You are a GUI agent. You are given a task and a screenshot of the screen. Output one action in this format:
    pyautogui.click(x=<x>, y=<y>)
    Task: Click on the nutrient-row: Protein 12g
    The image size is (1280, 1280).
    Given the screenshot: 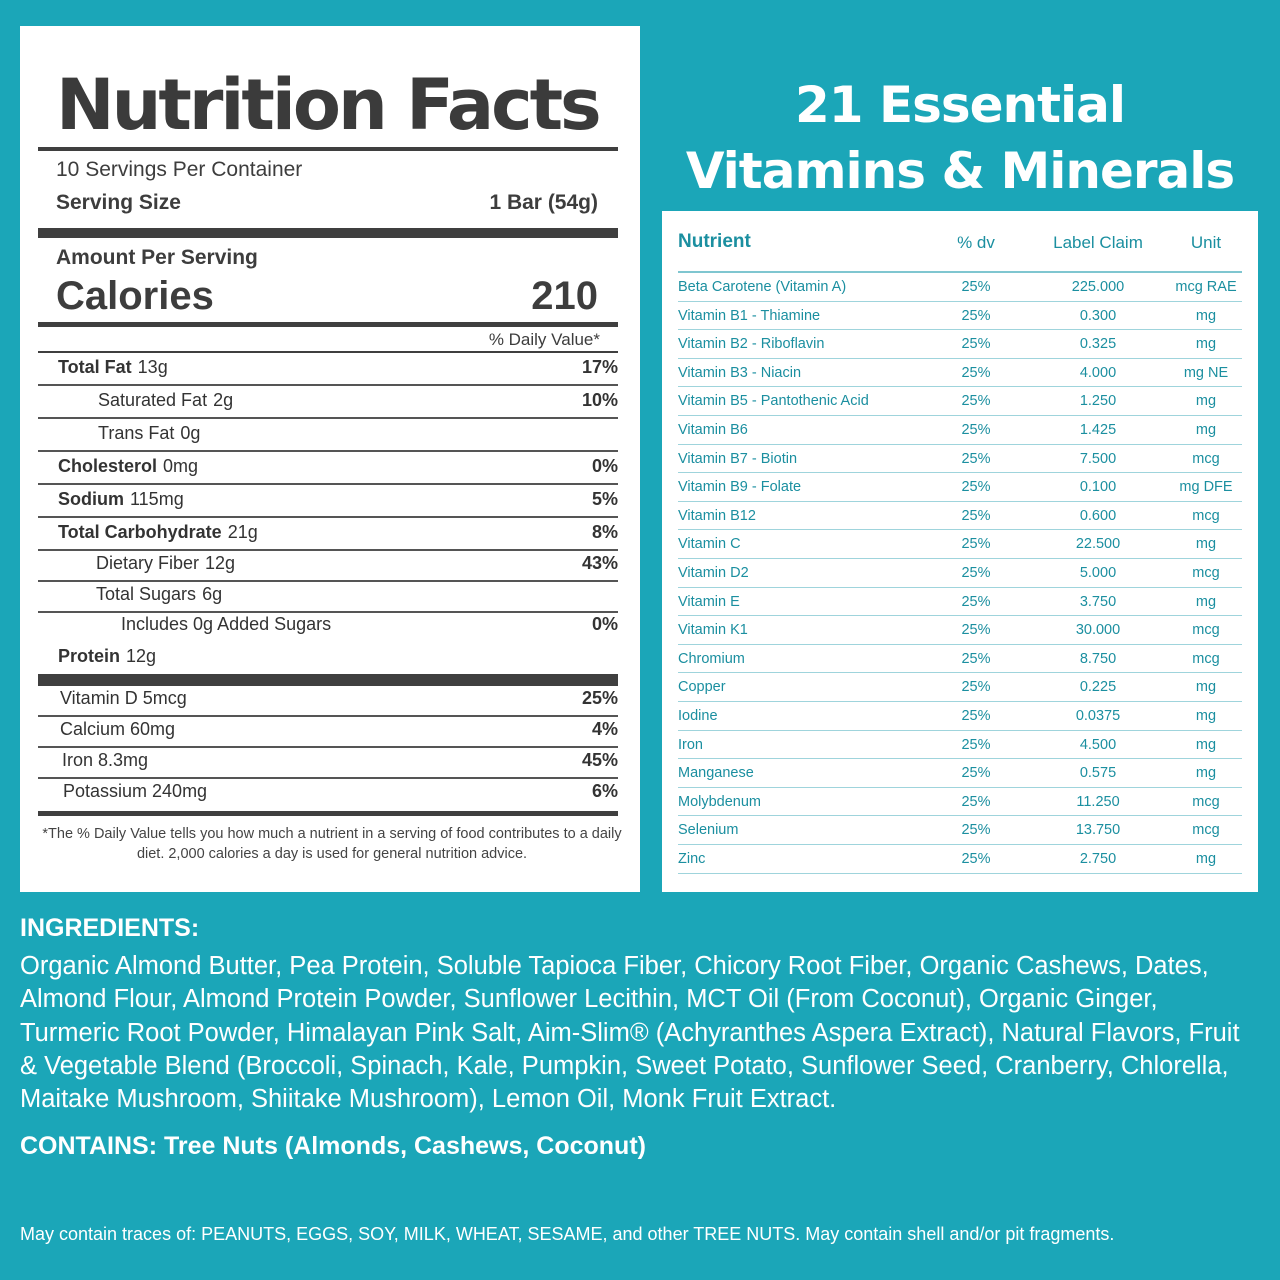 What is the action you would take?
    pyautogui.click(x=328, y=659)
    